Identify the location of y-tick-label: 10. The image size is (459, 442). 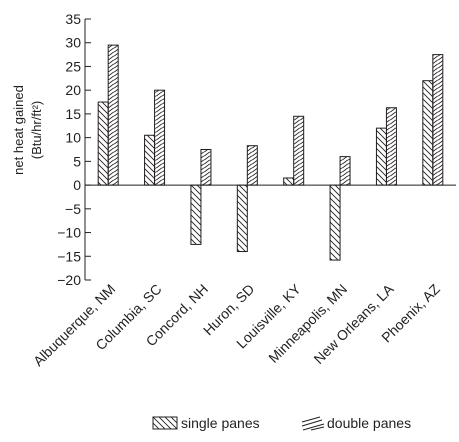
(73, 138).